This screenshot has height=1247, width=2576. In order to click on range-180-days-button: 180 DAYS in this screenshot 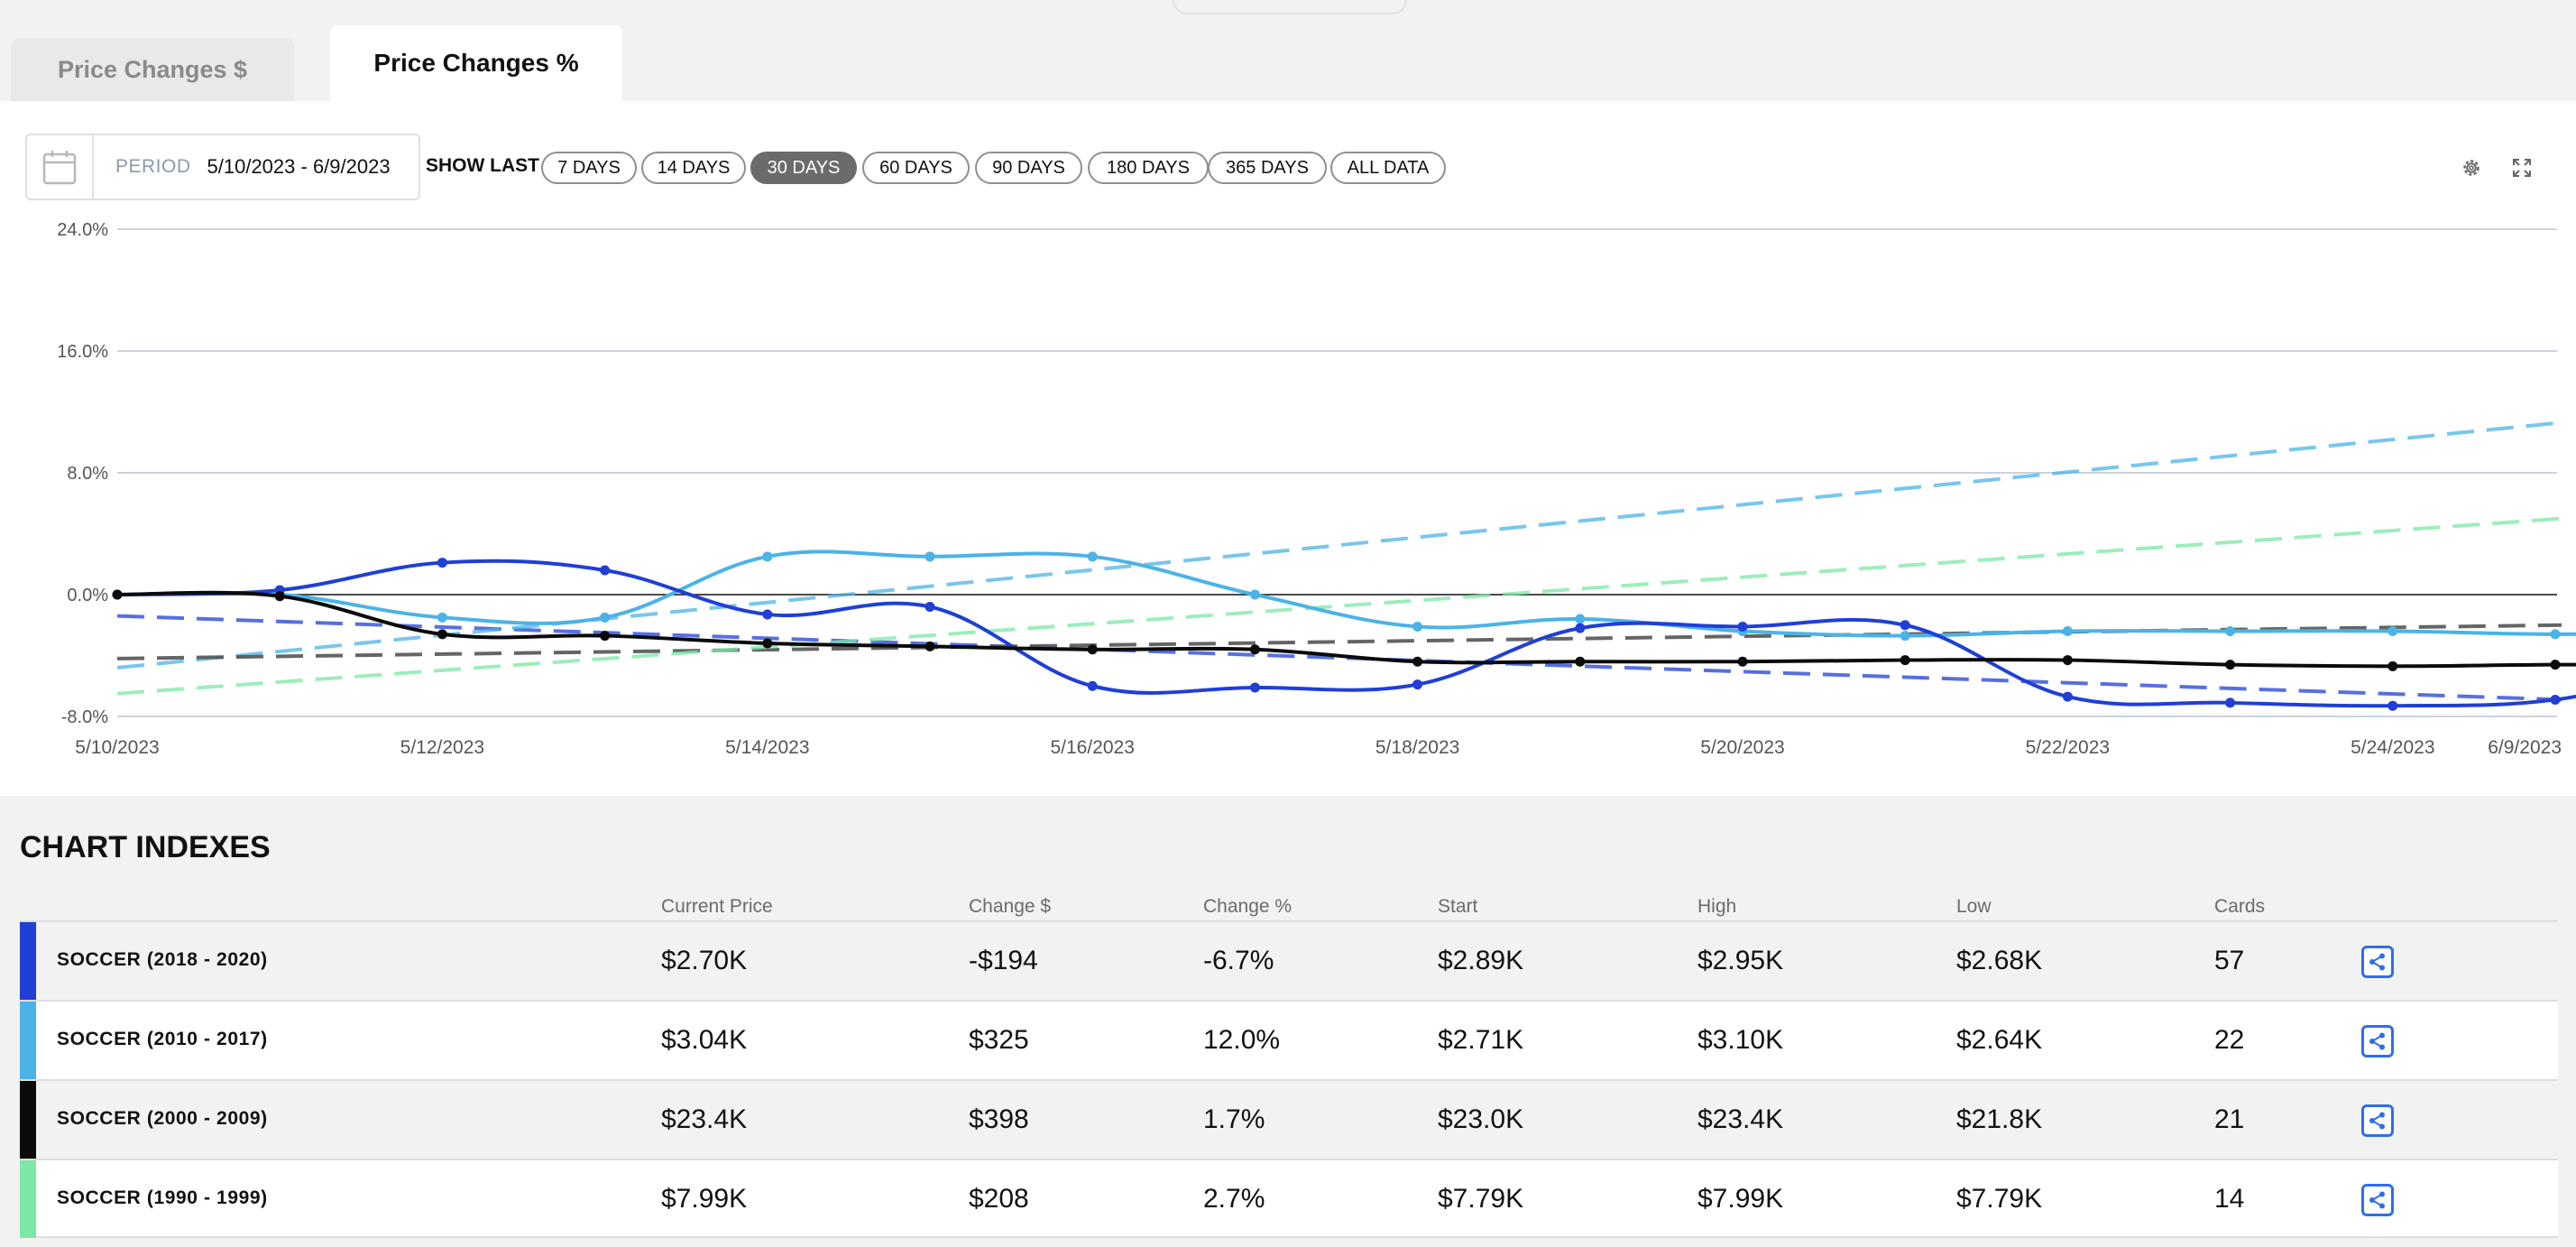, I will do `click(1149, 168)`.